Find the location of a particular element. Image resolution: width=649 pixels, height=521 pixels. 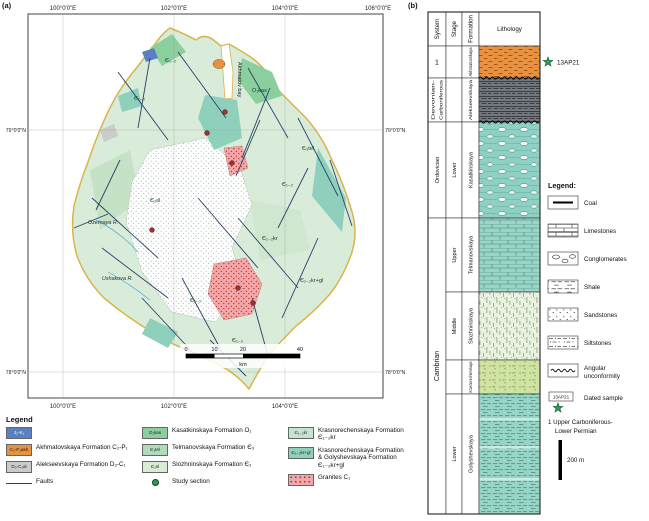

note-line-2: Lower Permian is located at coordinates (576, 431).